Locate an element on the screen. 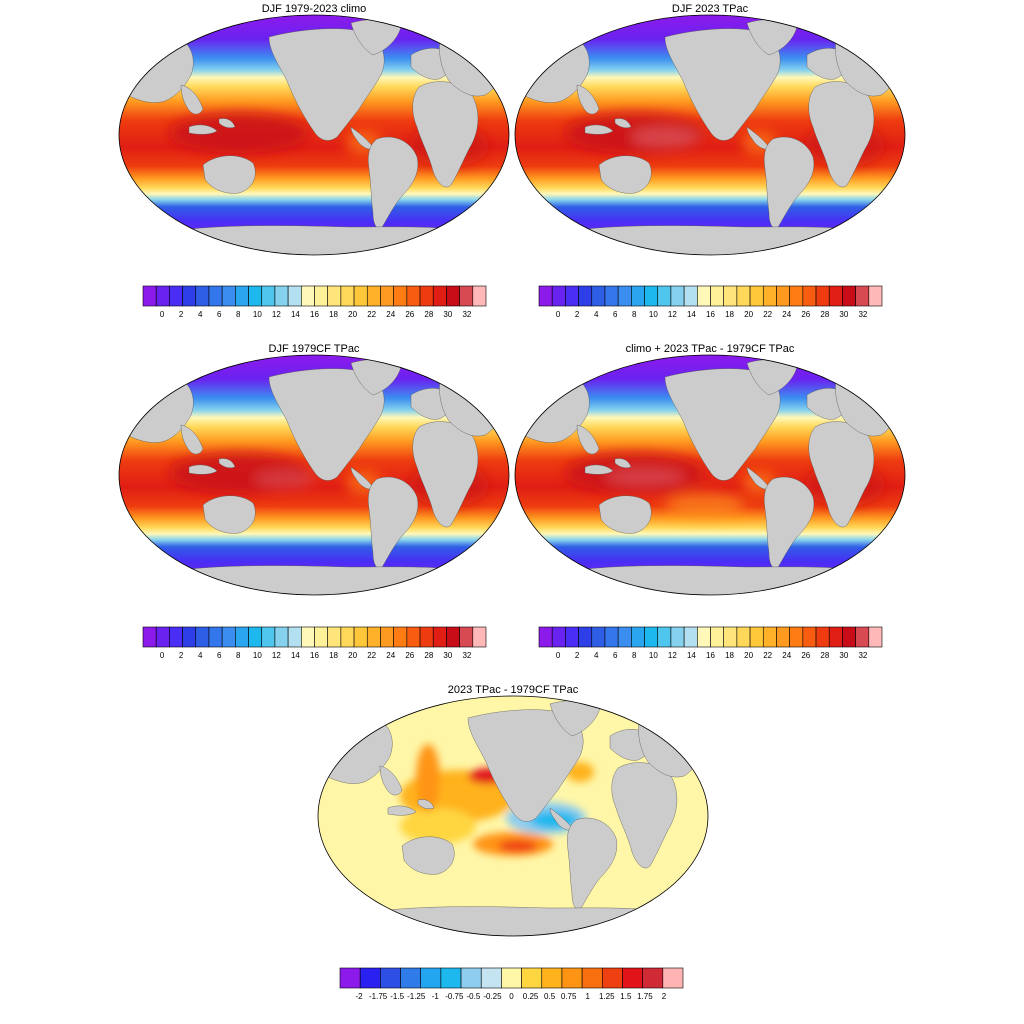 Image resolution: width=1024 pixels, height=1024 pixels. panel-title: DJF 2023 TPac is located at coordinates (710, 9).